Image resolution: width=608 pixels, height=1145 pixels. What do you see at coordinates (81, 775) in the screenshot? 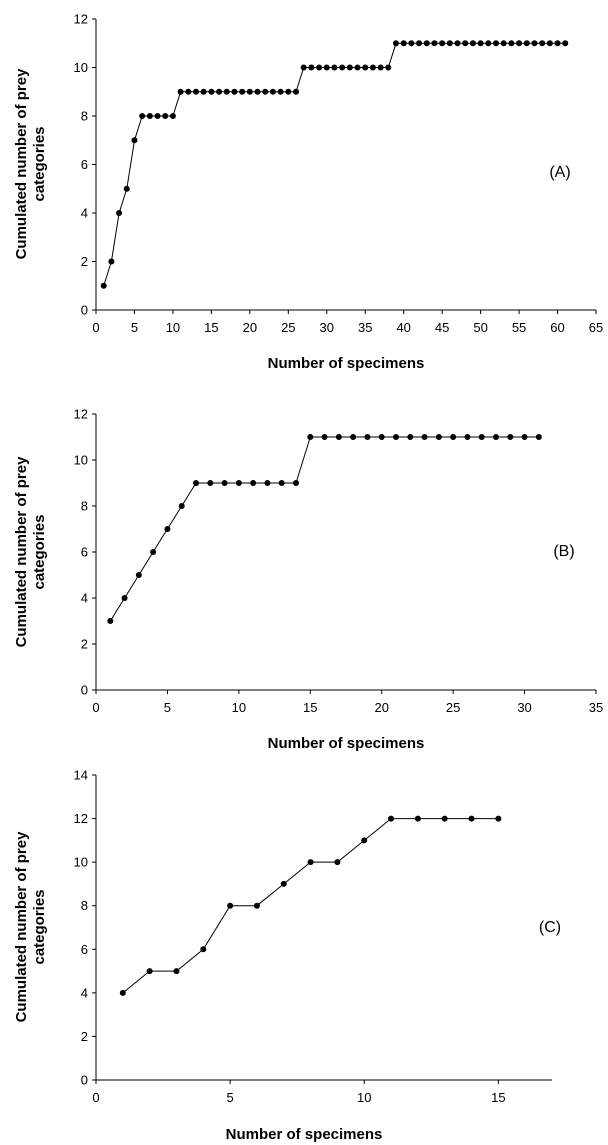
I see `y-tick-label: 14` at bounding box center [81, 775].